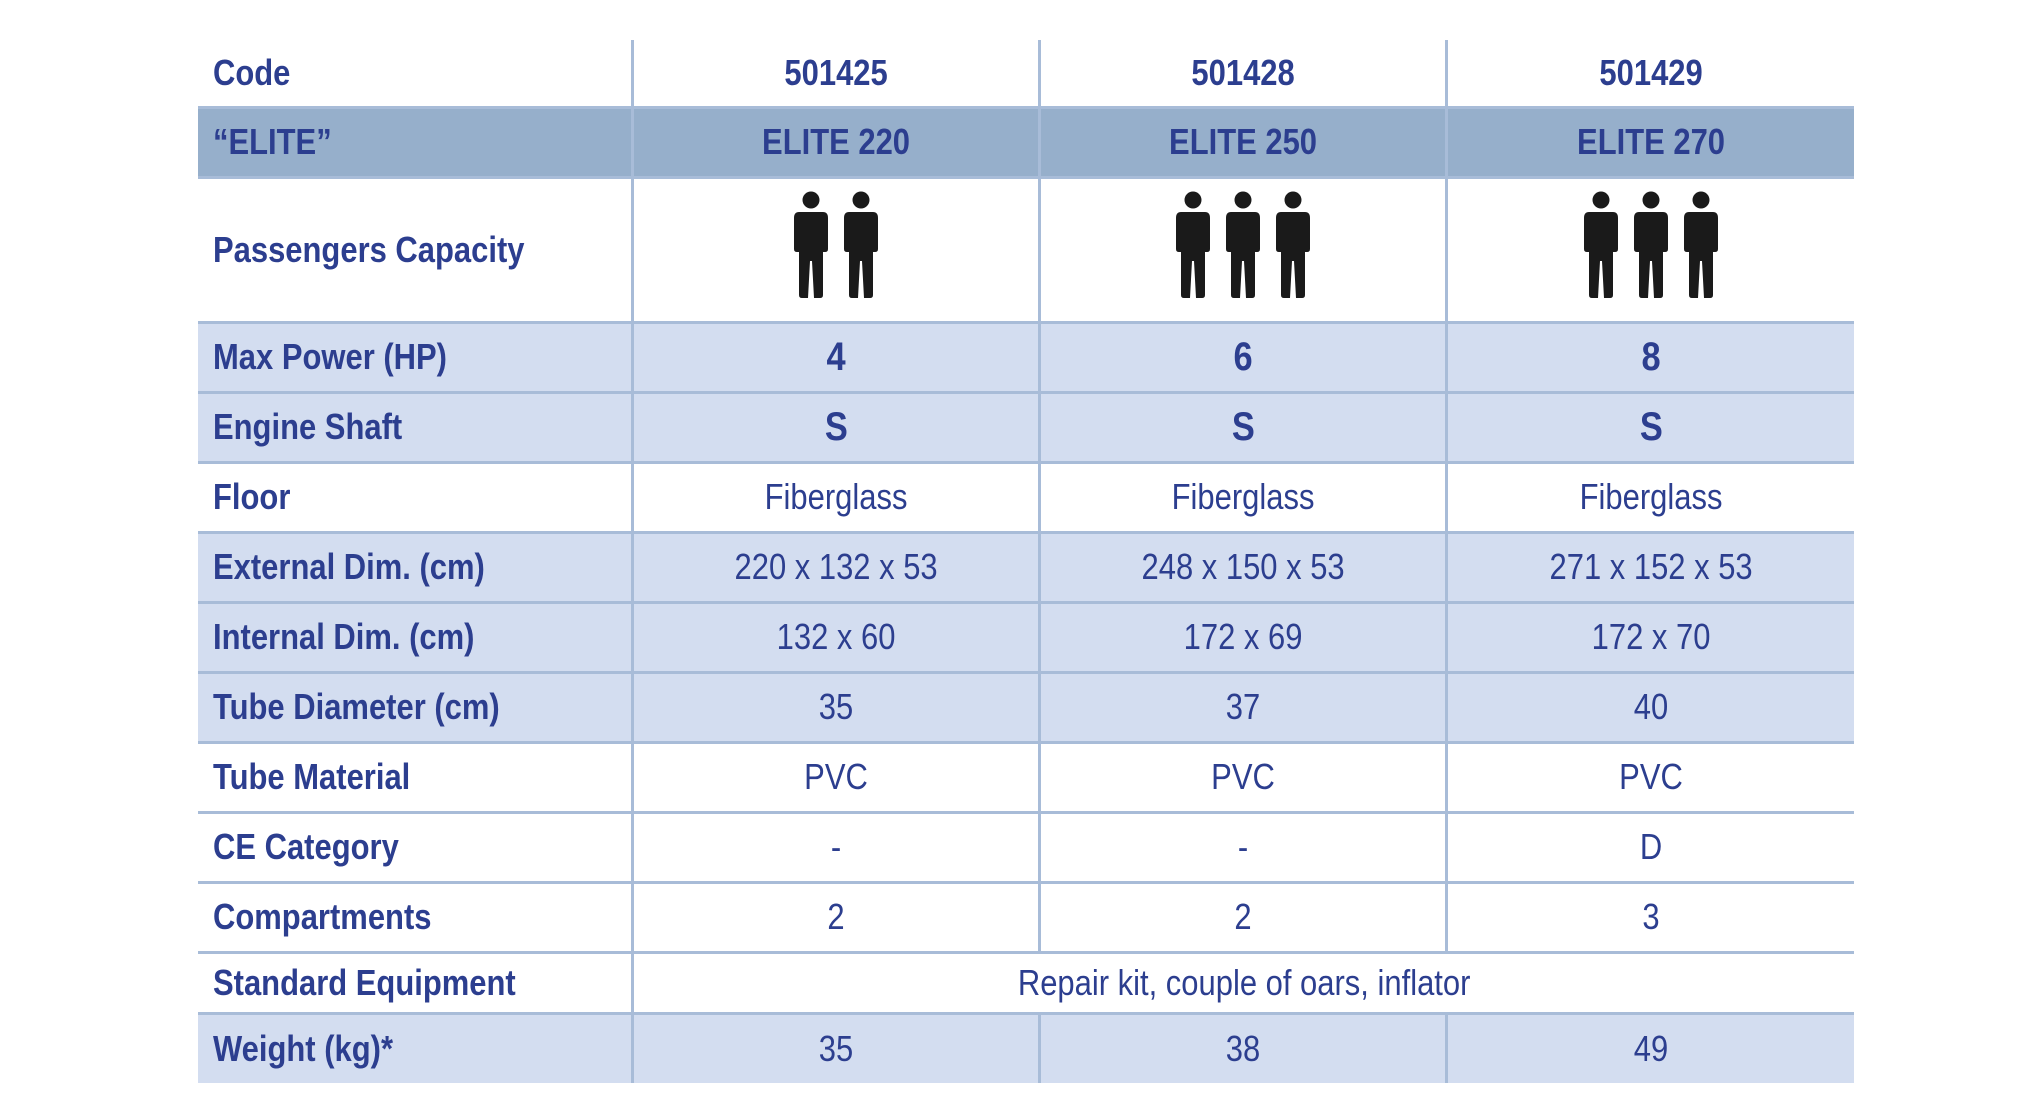 The height and width of the screenshot is (1110, 2032). I want to click on spec-row: CE Category - - D, so click(1026, 846).